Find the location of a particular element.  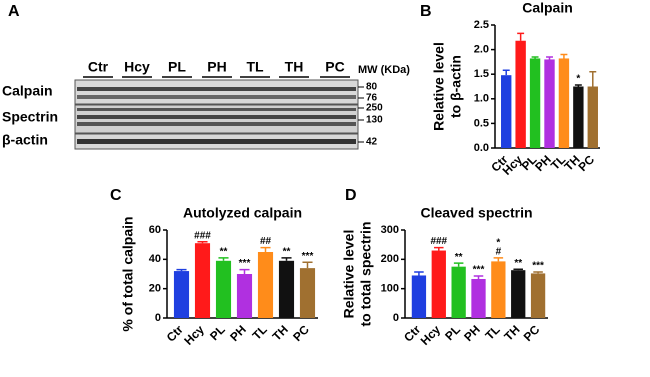

row-label: Calpain is located at coordinates (27, 91).